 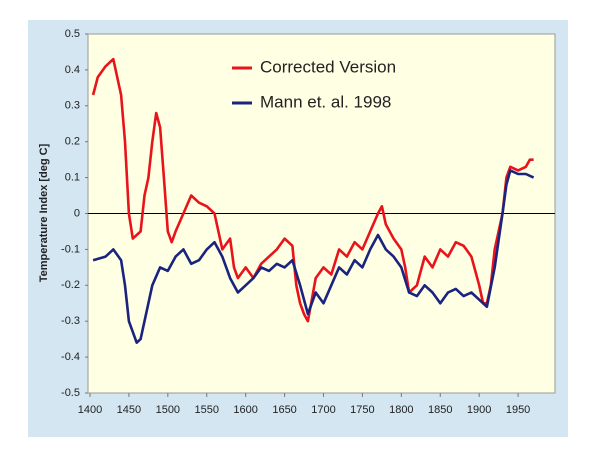 I want to click on y-tick-label: 0.4, so click(x=72, y=70).